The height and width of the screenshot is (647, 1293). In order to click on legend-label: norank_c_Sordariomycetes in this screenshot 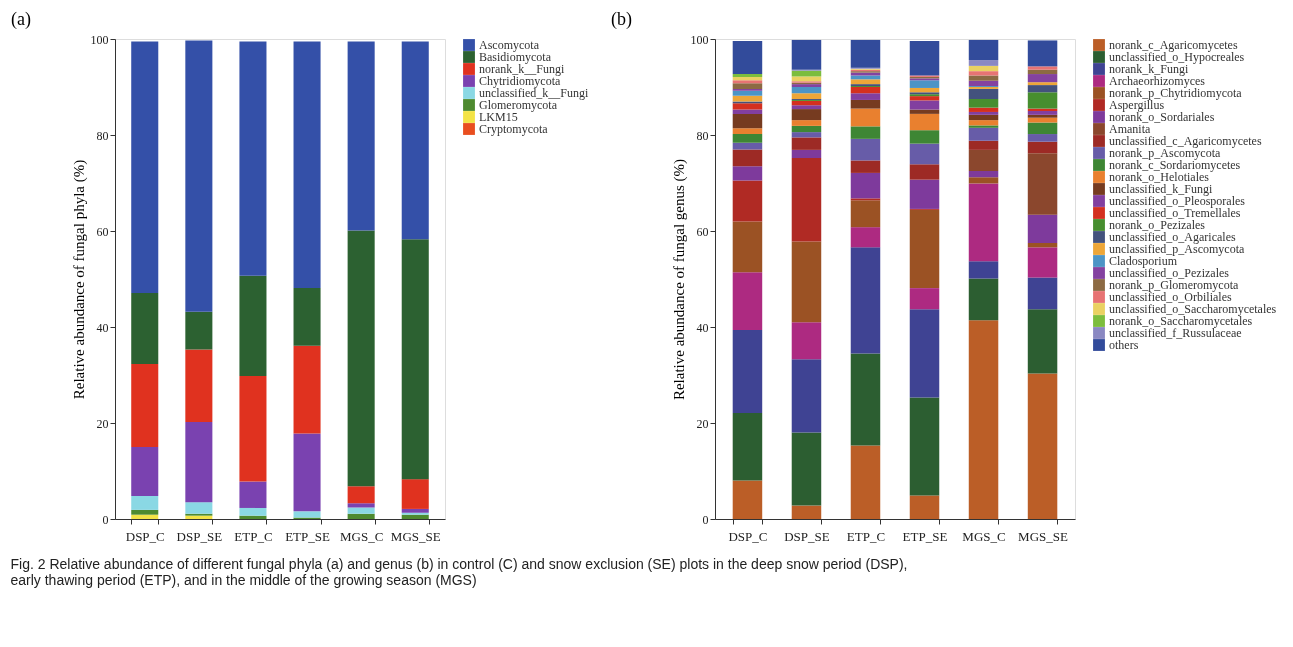, I will do `click(1175, 165)`.